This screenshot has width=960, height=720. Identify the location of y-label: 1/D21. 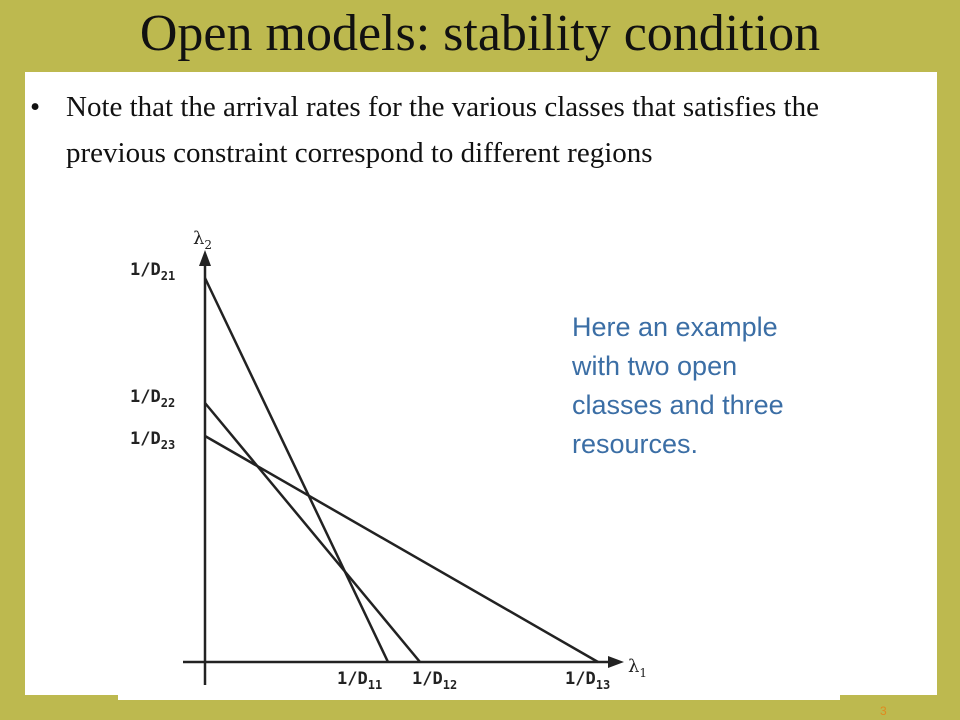
(152, 271).